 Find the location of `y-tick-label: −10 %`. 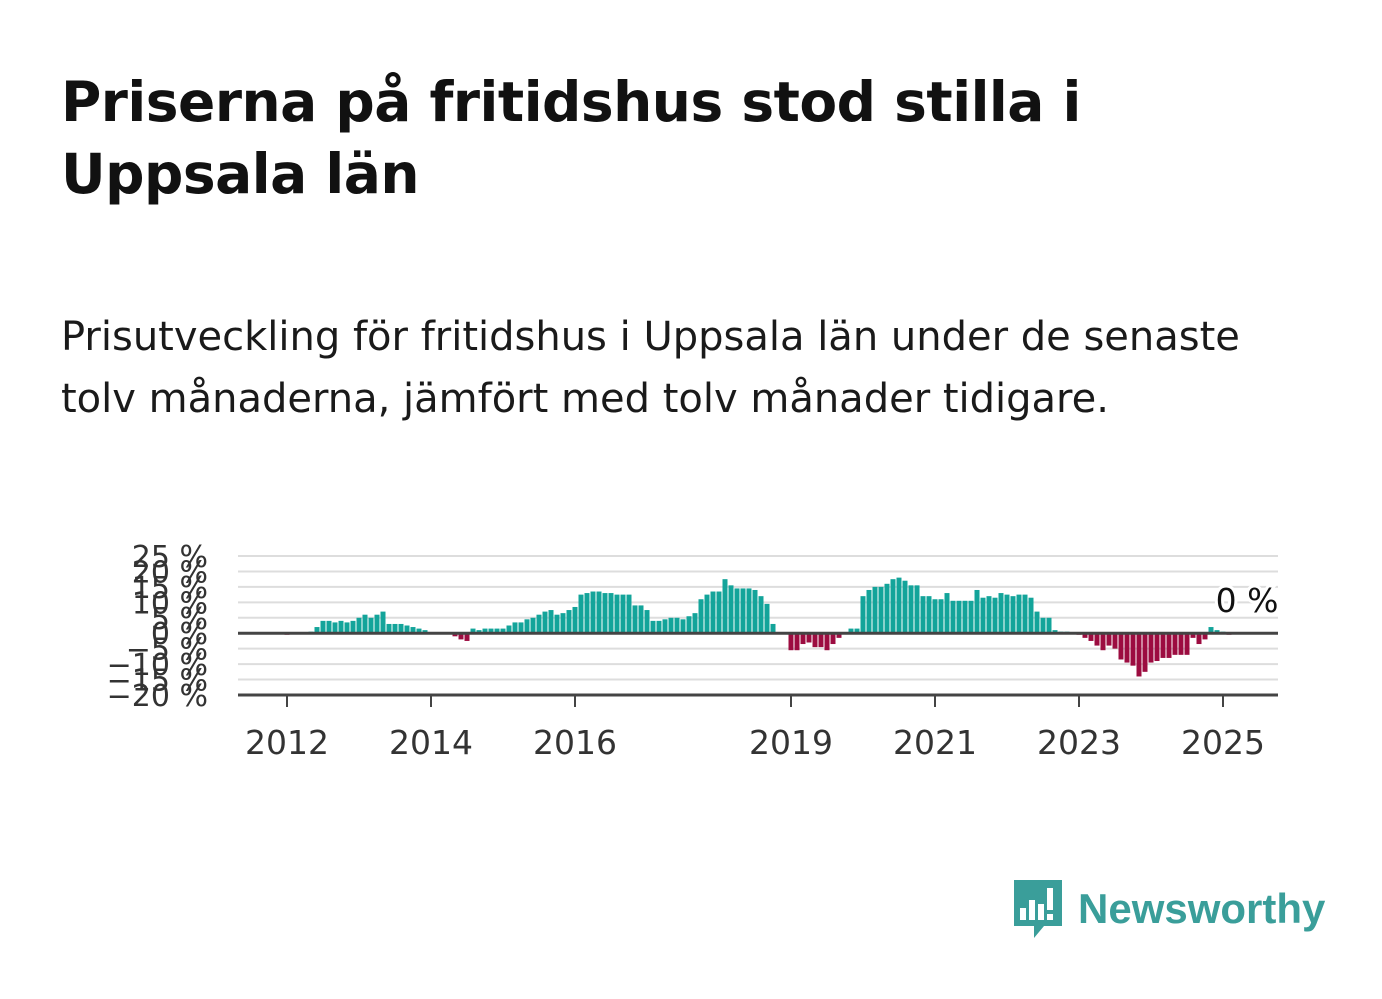

y-tick-label: −10 % is located at coordinates (157, 665).